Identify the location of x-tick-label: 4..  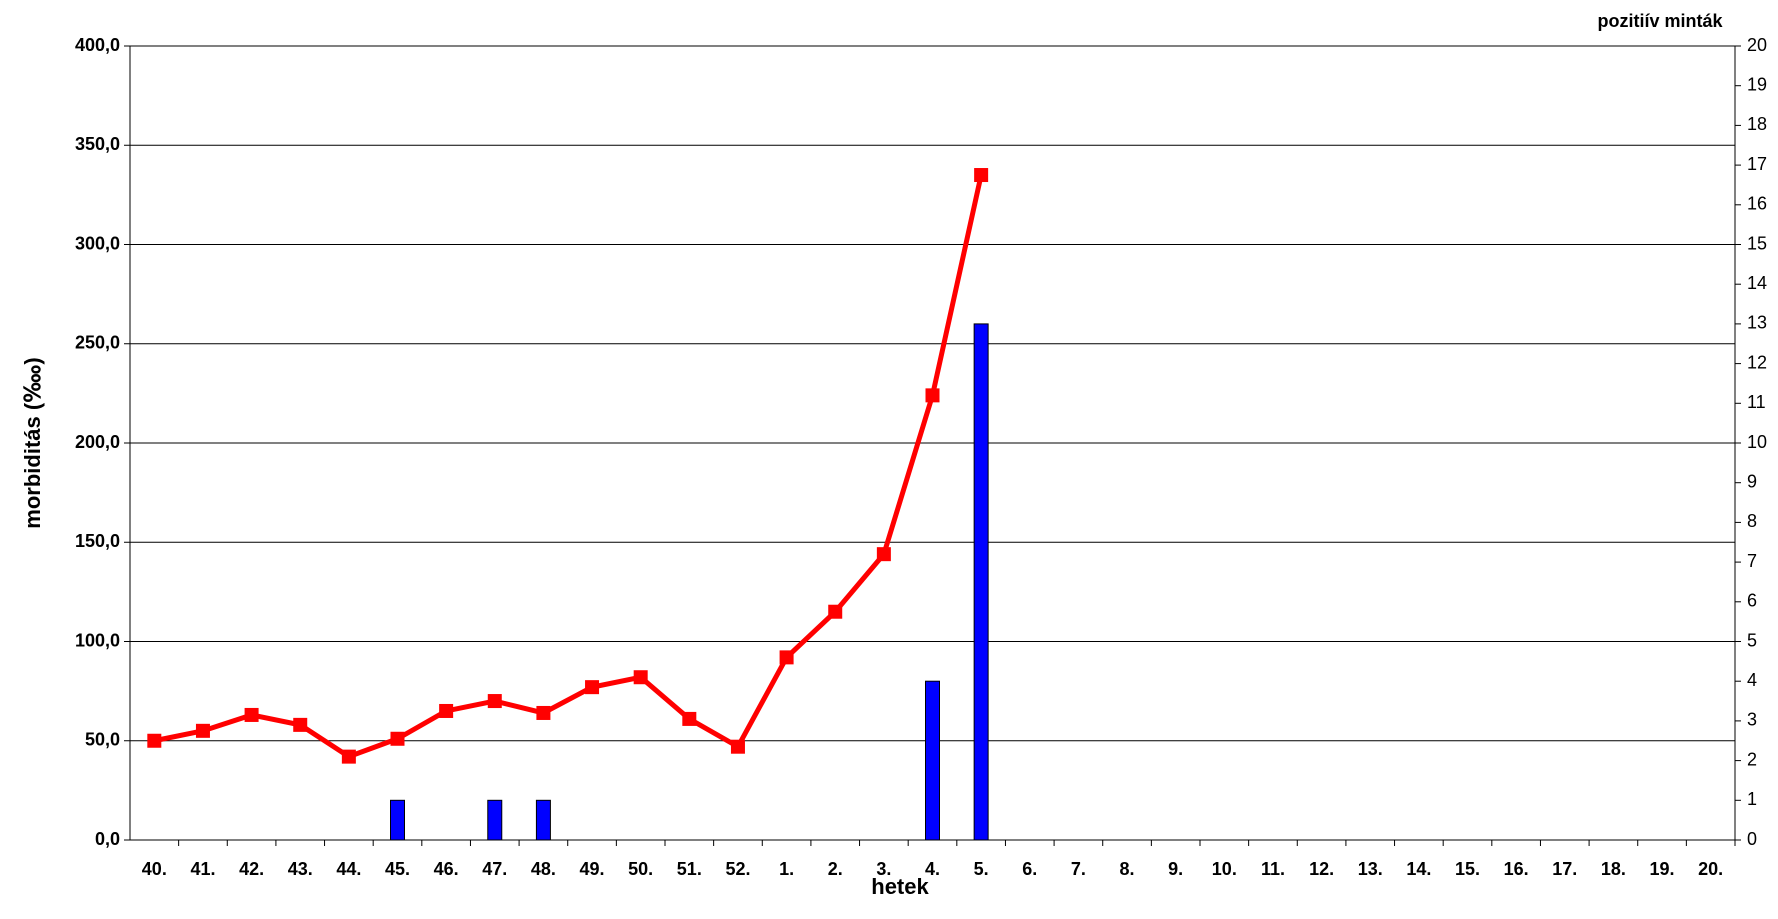
(932, 869).